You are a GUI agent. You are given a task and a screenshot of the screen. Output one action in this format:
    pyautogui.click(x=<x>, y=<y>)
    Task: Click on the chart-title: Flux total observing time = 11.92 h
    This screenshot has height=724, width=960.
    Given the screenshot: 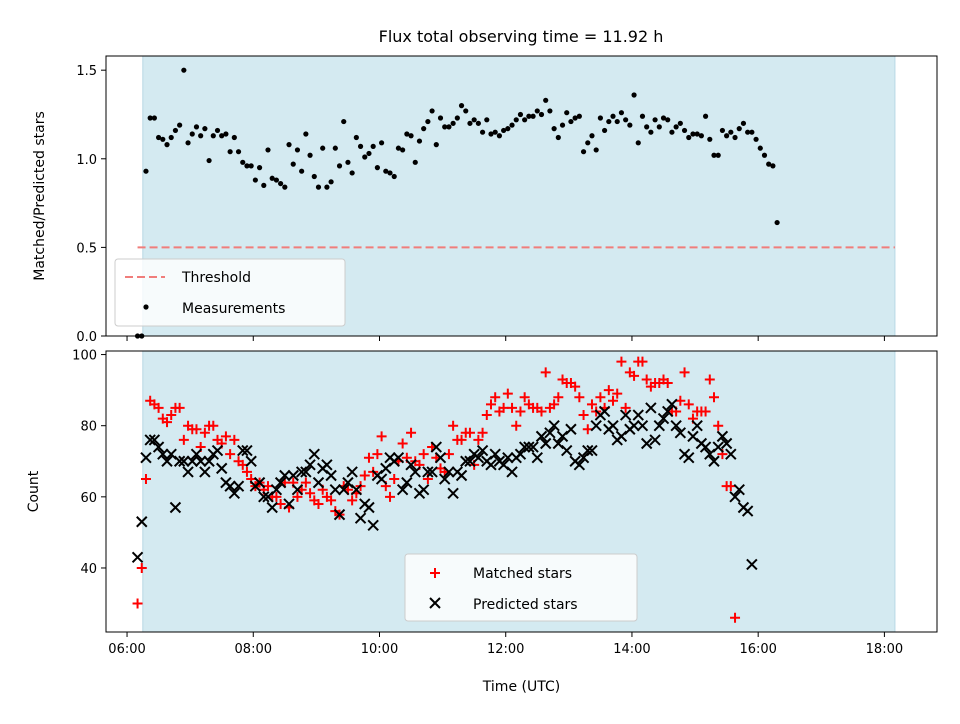 What is the action you would take?
    pyautogui.click(x=521, y=36)
    